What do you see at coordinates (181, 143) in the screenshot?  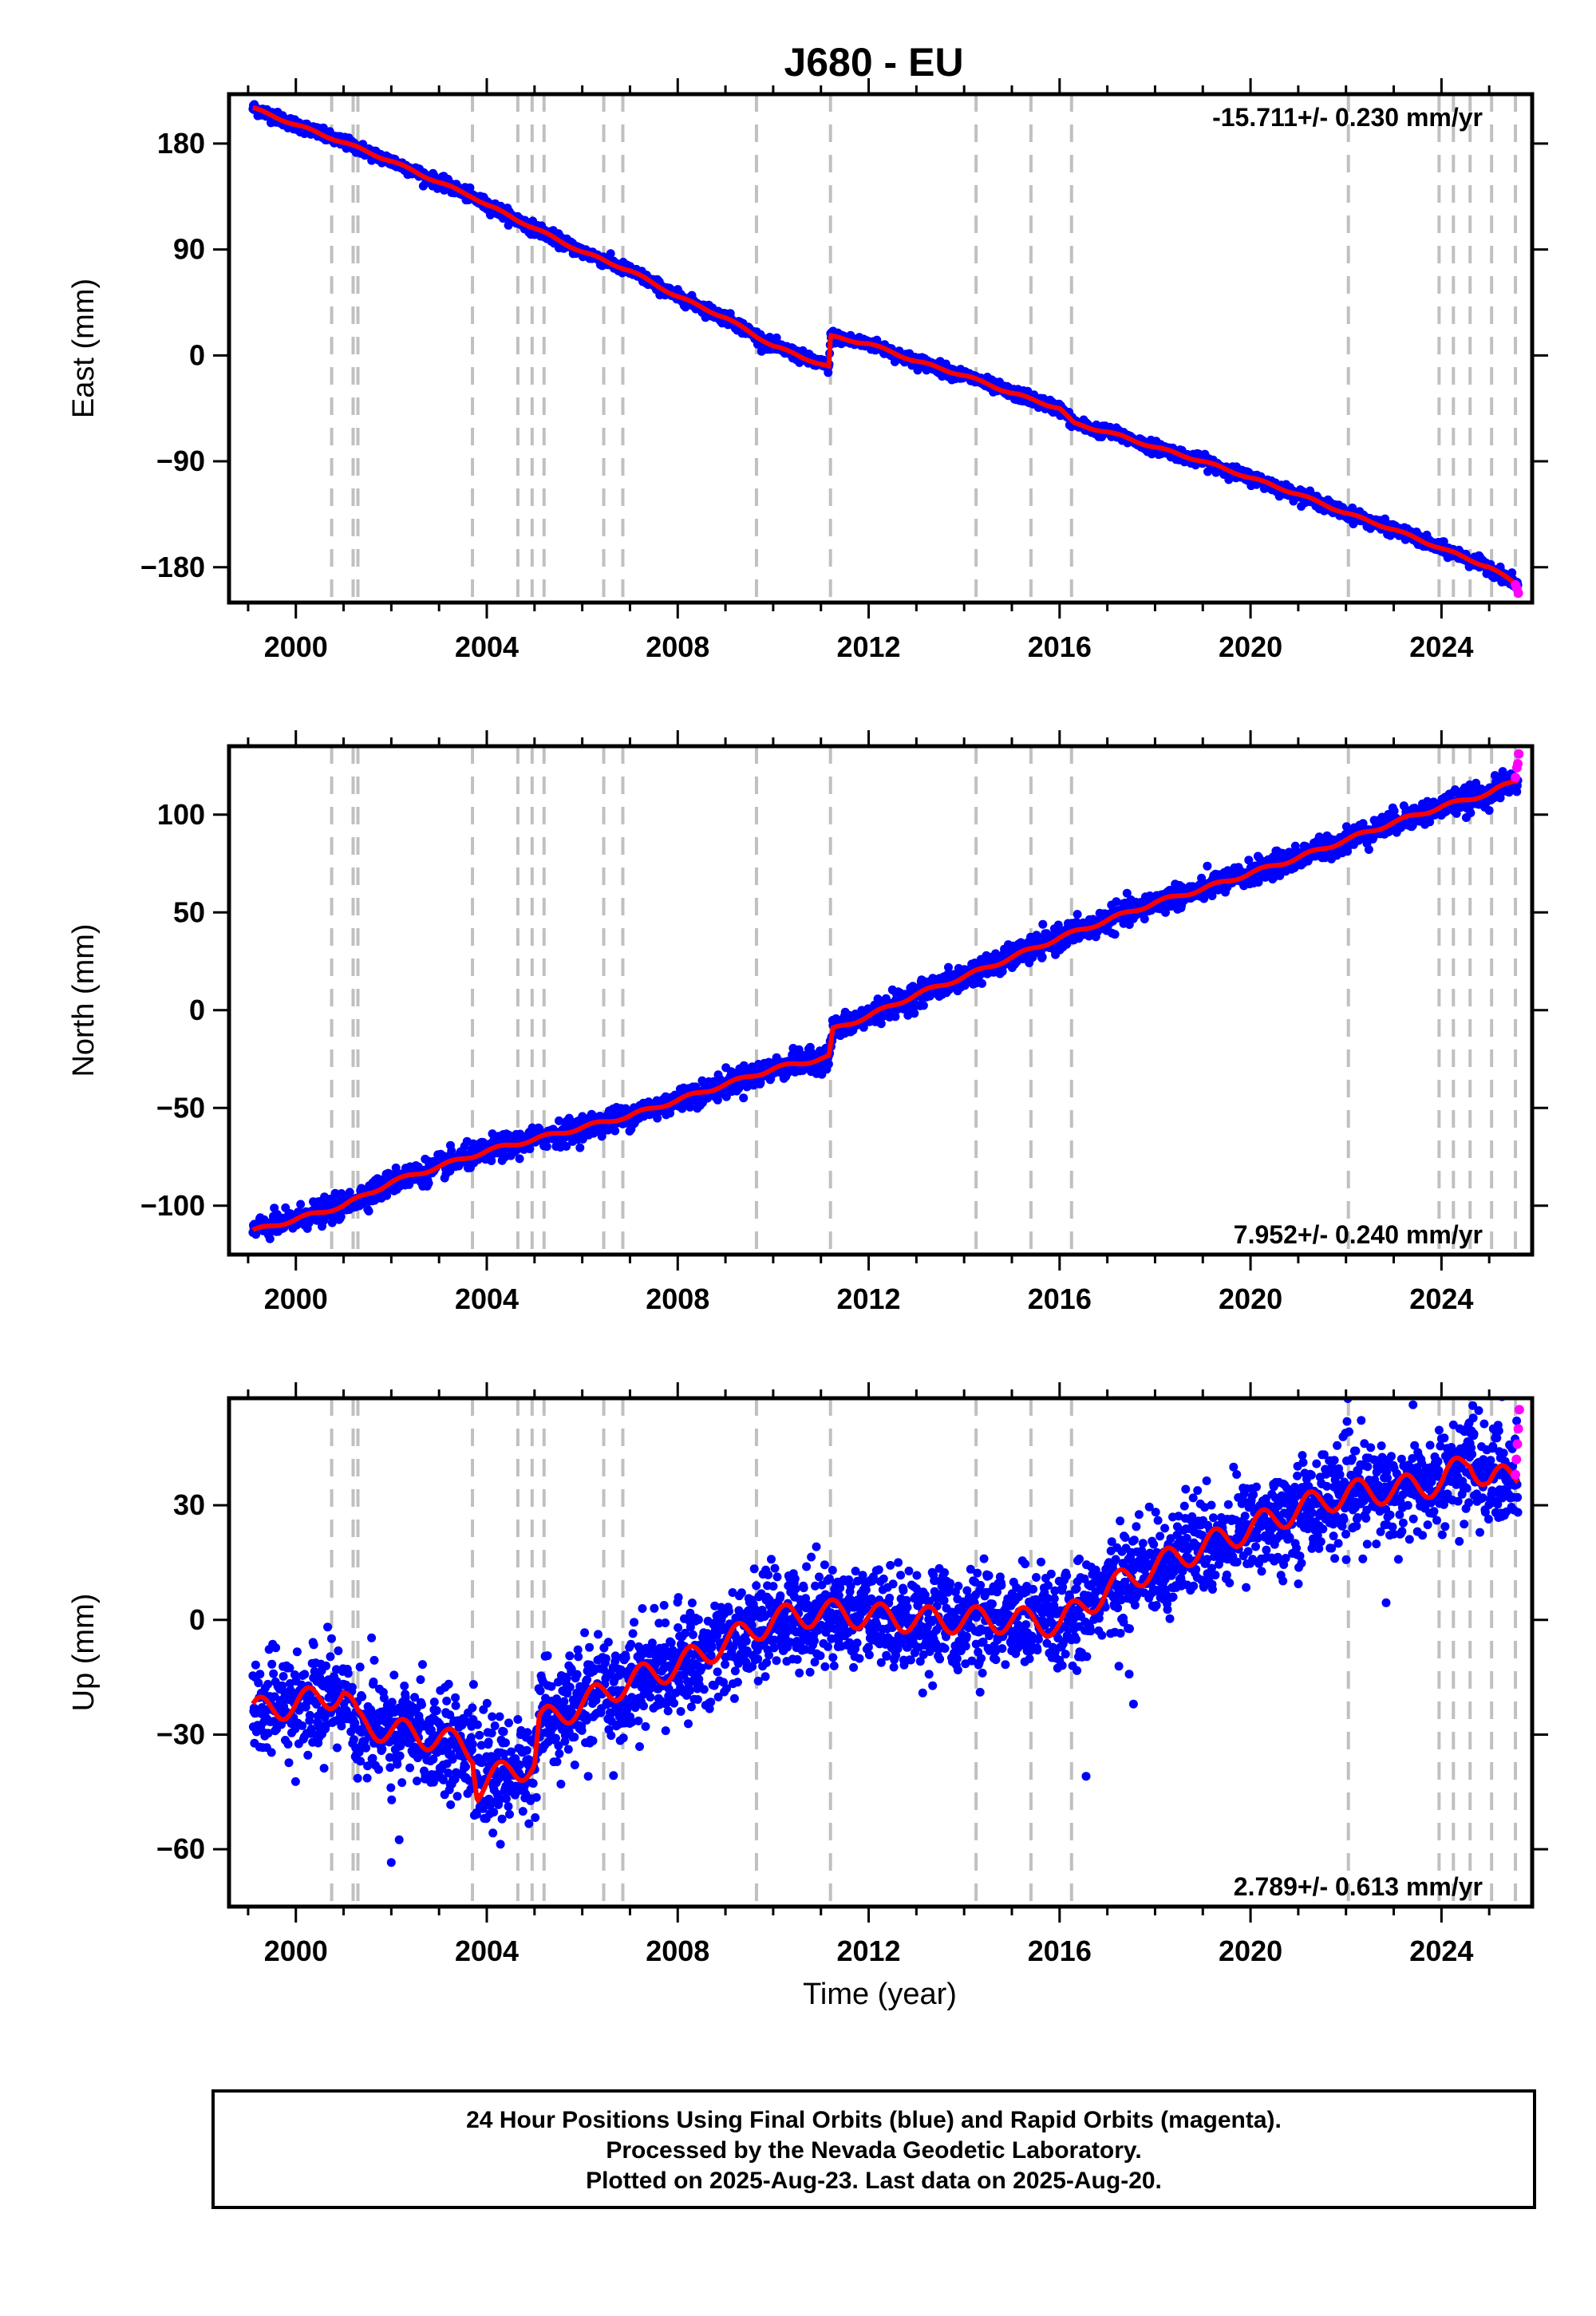 I see `y-tick-label: 180` at bounding box center [181, 143].